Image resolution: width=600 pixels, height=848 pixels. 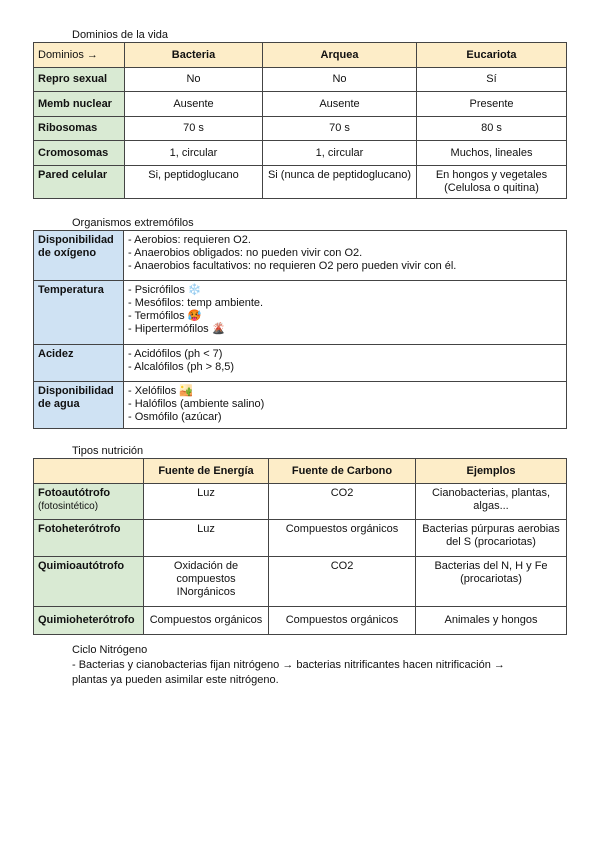 What do you see at coordinates (78, 363) in the screenshot?
I see `row-header: Acidez` at bounding box center [78, 363].